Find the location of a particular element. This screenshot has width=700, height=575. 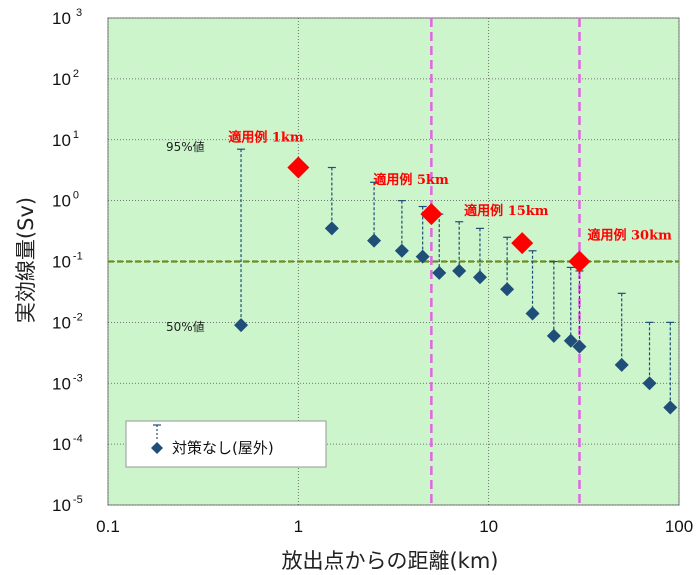

y-tick-label: 10 2 is located at coordinates (65, 78).